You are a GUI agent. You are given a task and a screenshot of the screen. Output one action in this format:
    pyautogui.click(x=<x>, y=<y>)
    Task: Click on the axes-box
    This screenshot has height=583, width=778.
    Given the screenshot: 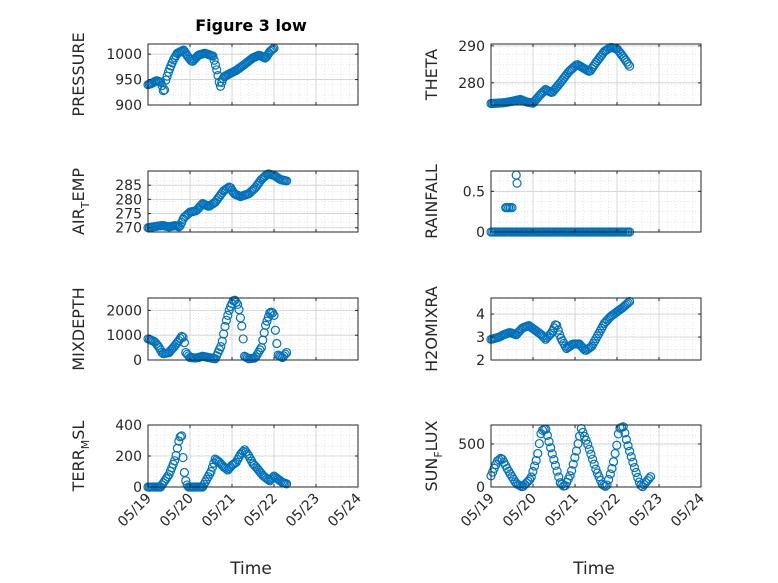 What is the action you would take?
    pyautogui.click(x=596, y=74)
    